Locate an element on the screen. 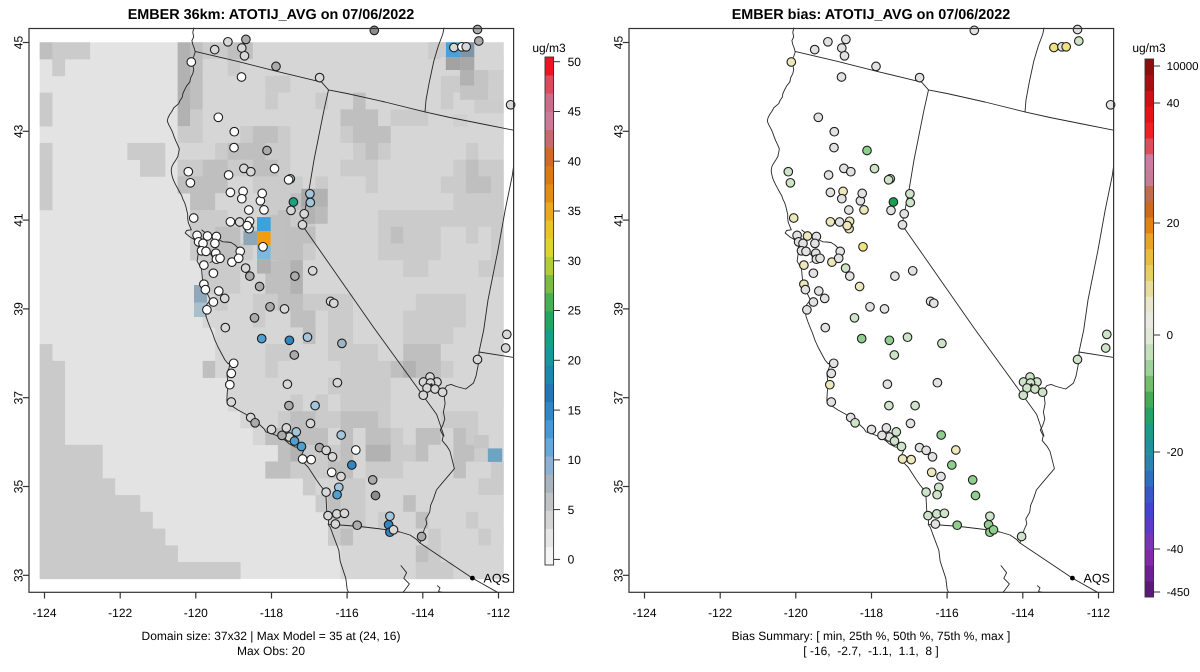 The height and width of the screenshot is (672, 1200). svg-text: -450 is located at coordinates (1178, 593).